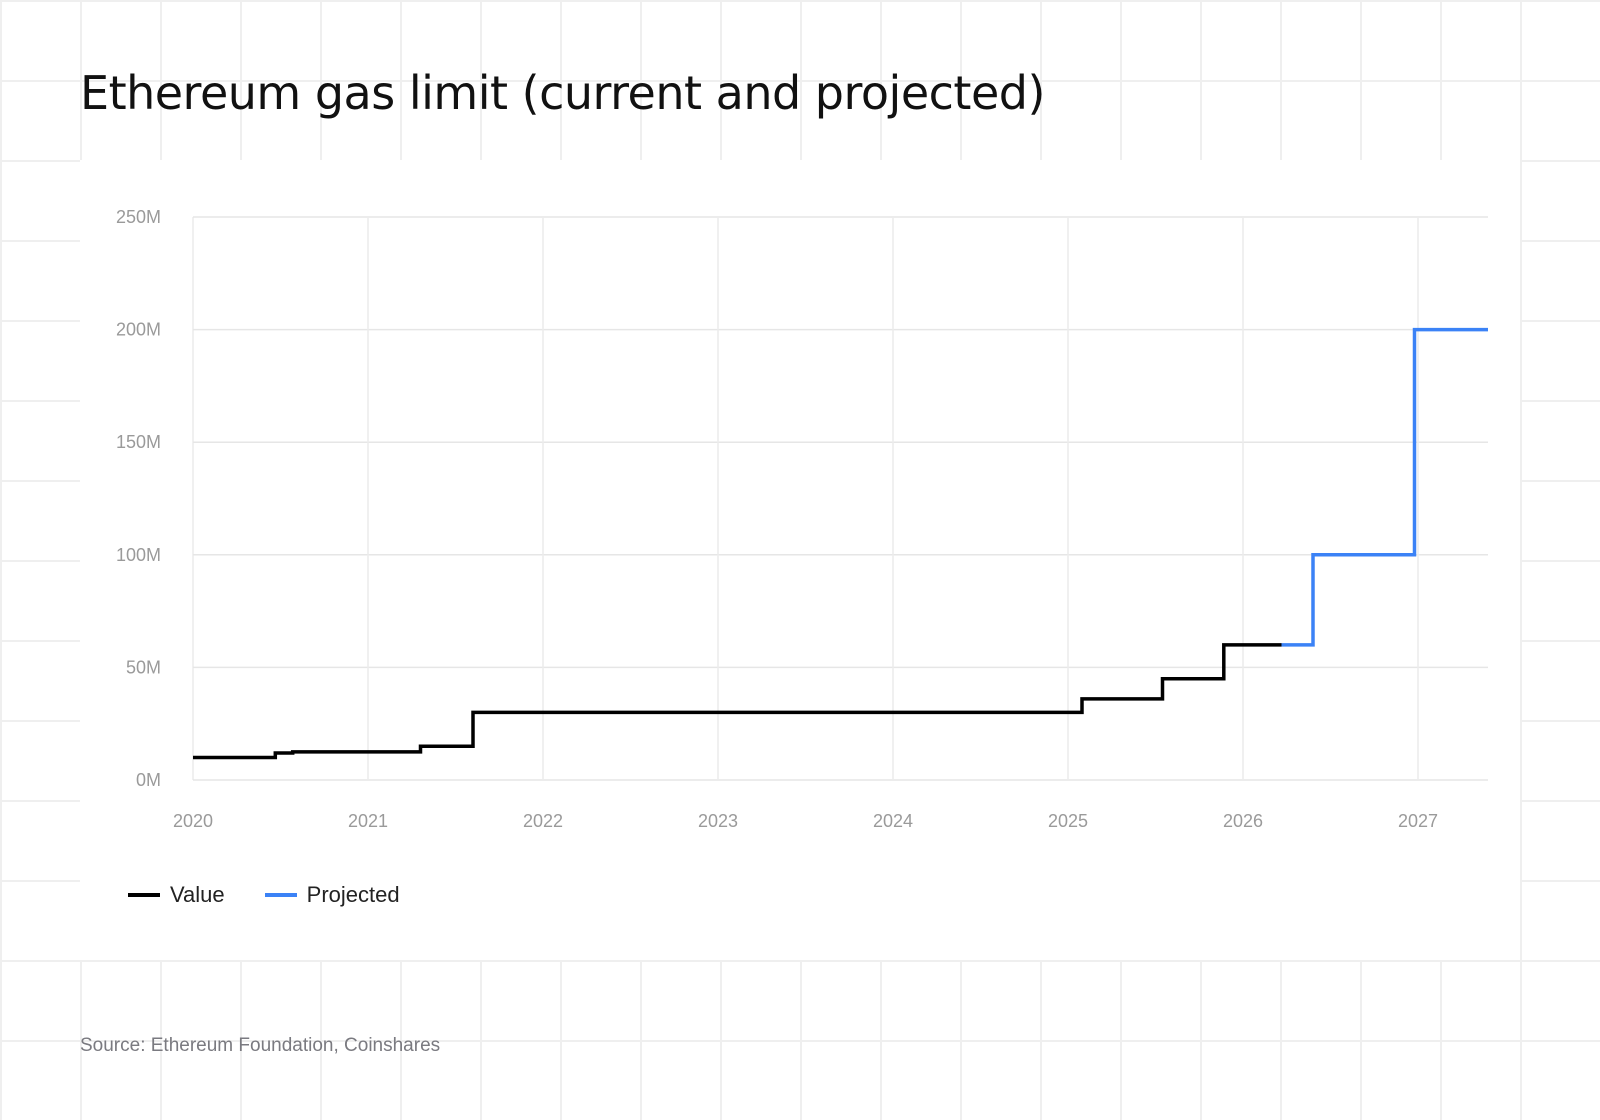  What do you see at coordinates (138, 555) in the screenshot?
I see `y-tick-label: 100M` at bounding box center [138, 555].